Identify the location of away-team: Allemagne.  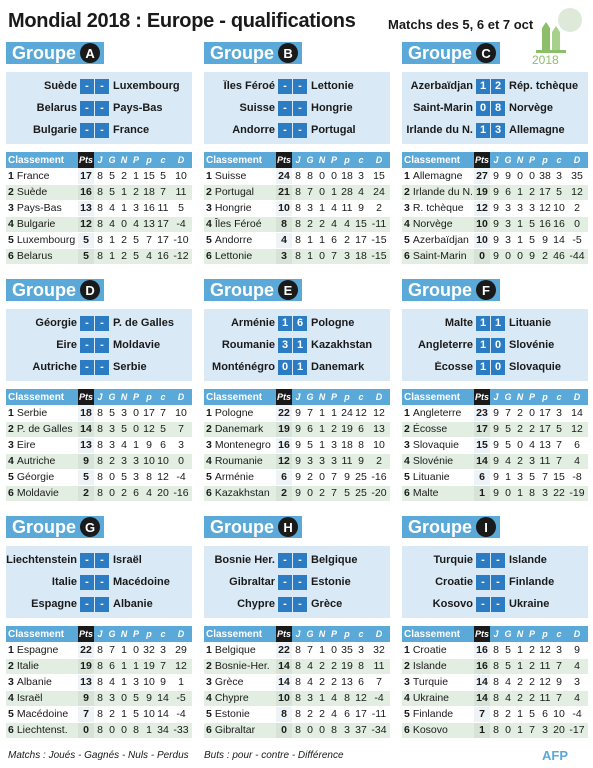
(537, 130).